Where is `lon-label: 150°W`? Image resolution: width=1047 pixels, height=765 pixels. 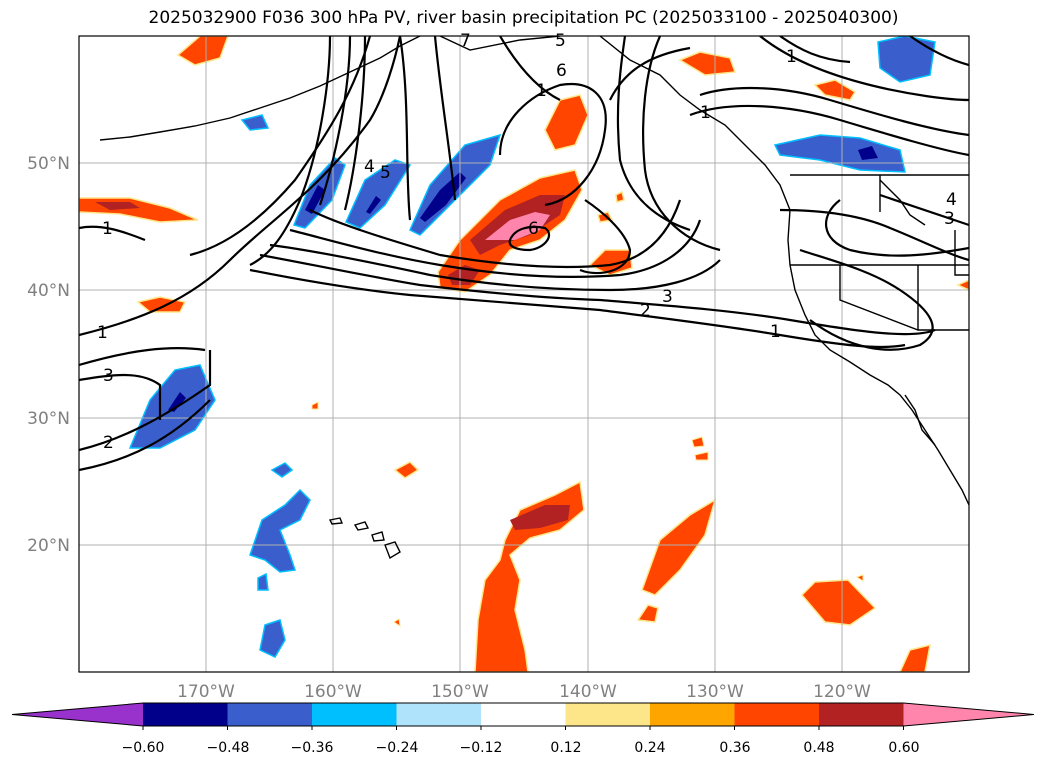
lon-label: 150°W is located at coordinates (460, 692).